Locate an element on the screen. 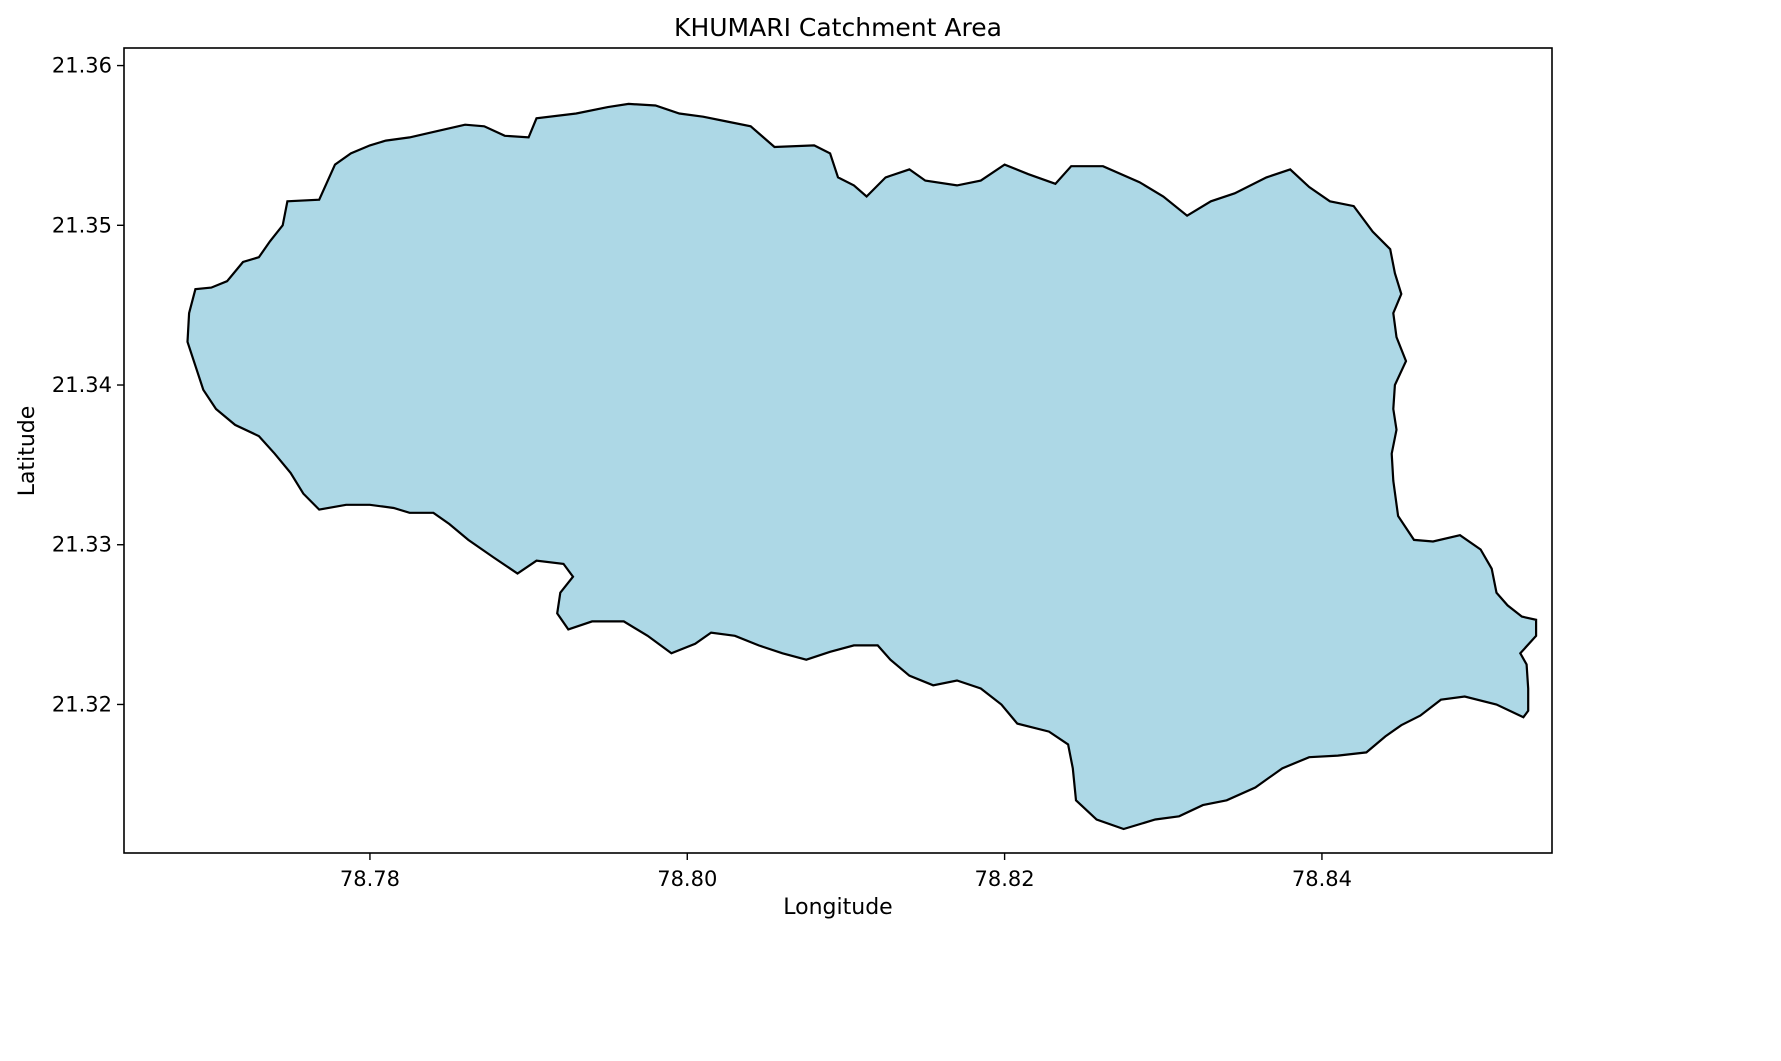 The height and width of the screenshot is (1061, 1781). y-tick-label: 21.36 is located at coordinates (82, 66).